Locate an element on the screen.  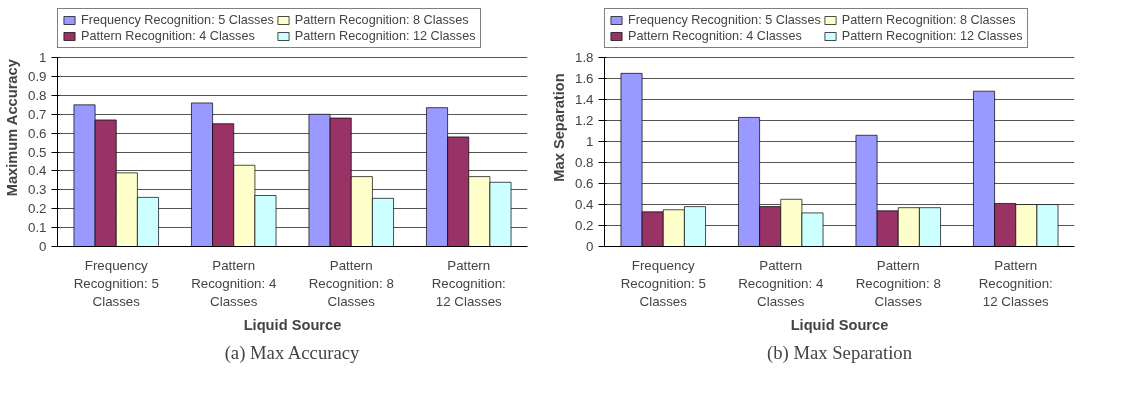
text: (b) Max Separation is located at coordinates (839, 352).